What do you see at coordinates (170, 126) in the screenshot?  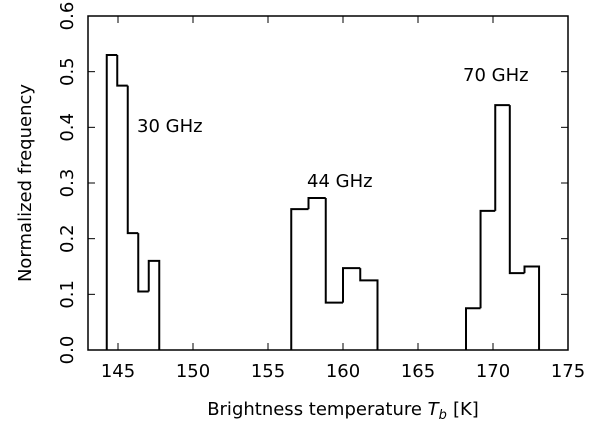 I see `series-label: 30 GHz` at bounding box center [170, 126].